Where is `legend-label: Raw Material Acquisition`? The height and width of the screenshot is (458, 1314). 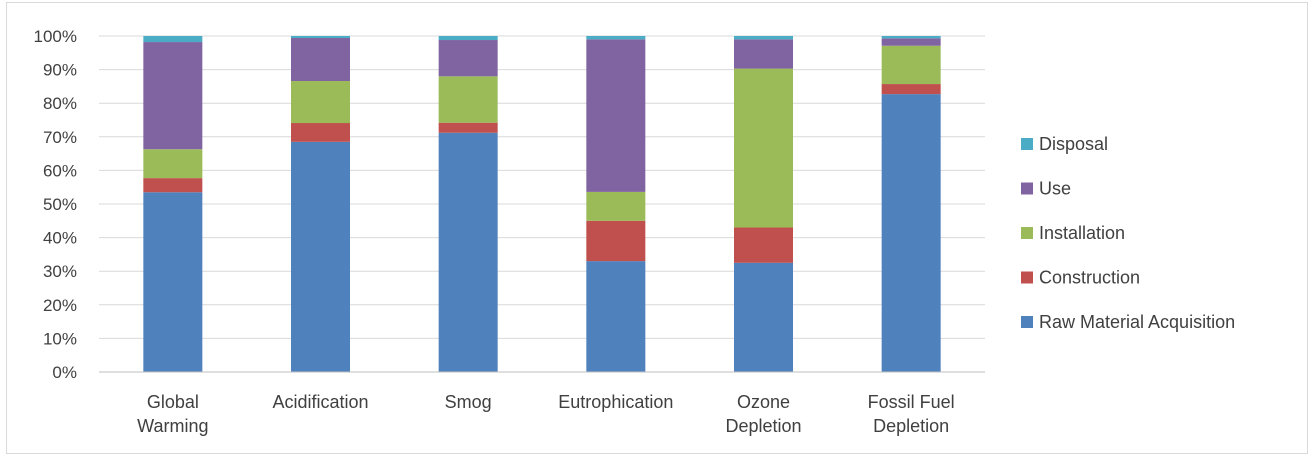
legend-label: Raw Material Acquisition is located at coordinates (1137, 322).